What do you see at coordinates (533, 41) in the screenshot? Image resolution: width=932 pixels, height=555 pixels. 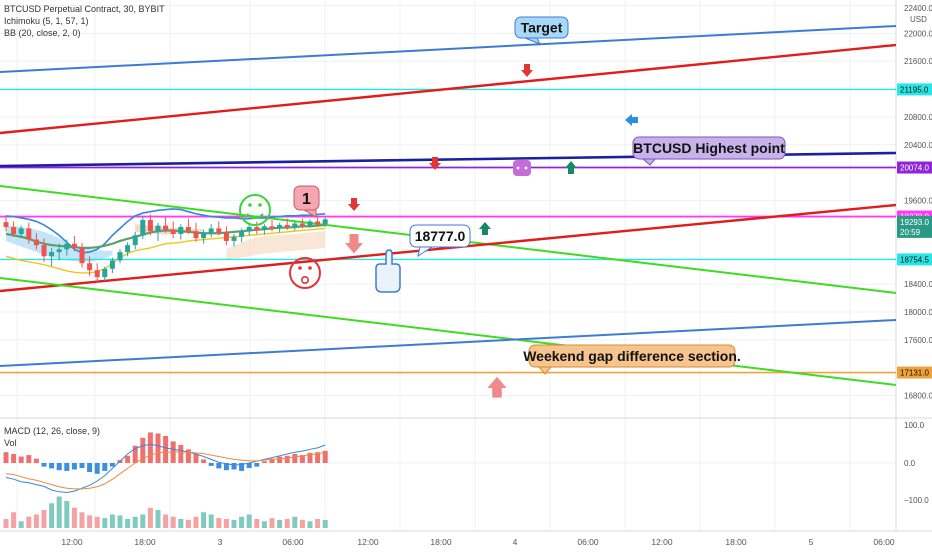 I see `callout-target-tail` at bounding box center [533, 41].